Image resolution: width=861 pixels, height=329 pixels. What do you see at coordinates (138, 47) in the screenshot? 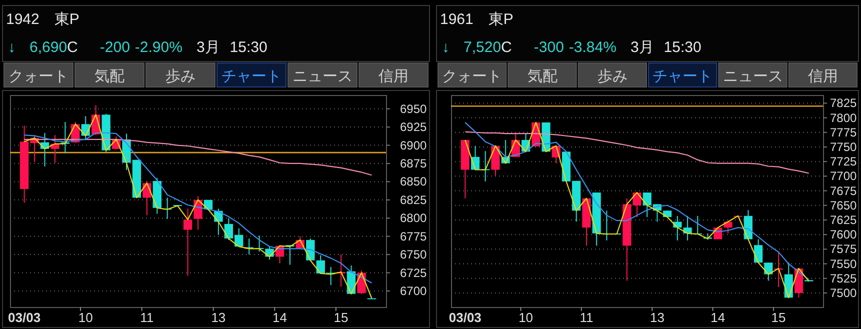
I see `text: ↓ 6,690C -200 -2.90% 3月 15:30` at bounding box center [138, 47].